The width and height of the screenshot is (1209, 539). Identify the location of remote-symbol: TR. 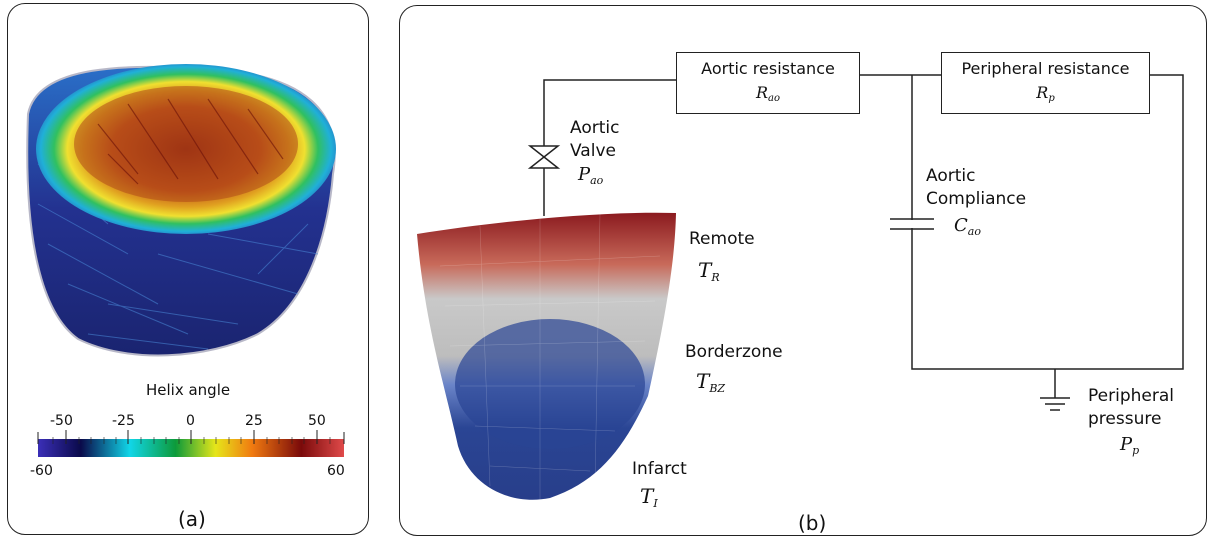
(709, 271).